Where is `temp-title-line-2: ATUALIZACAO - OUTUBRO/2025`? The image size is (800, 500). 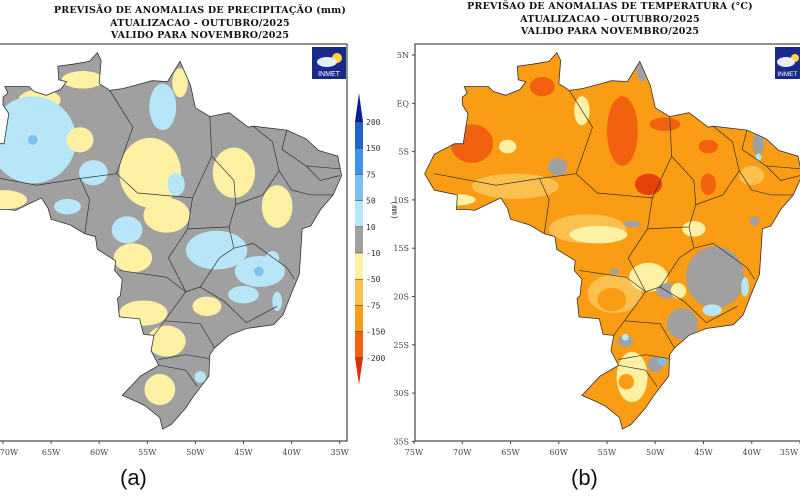
temp-title-line-2: ATUALIZACAO - OUTUBRO/2025 is located at coordinates (610, 19).